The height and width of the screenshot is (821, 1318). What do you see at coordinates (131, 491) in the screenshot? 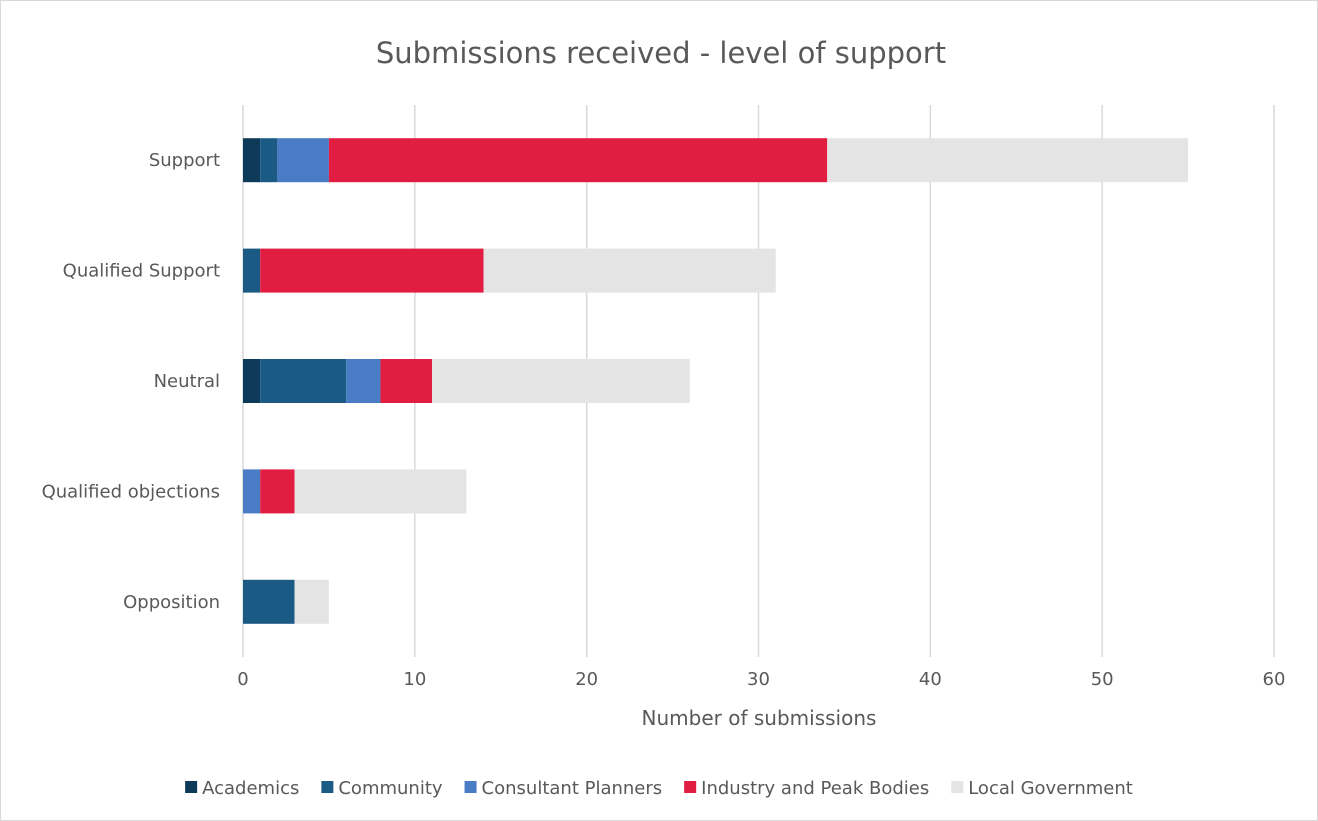
I see `category-label: Qualified objections` at bounding box center [131, 491].